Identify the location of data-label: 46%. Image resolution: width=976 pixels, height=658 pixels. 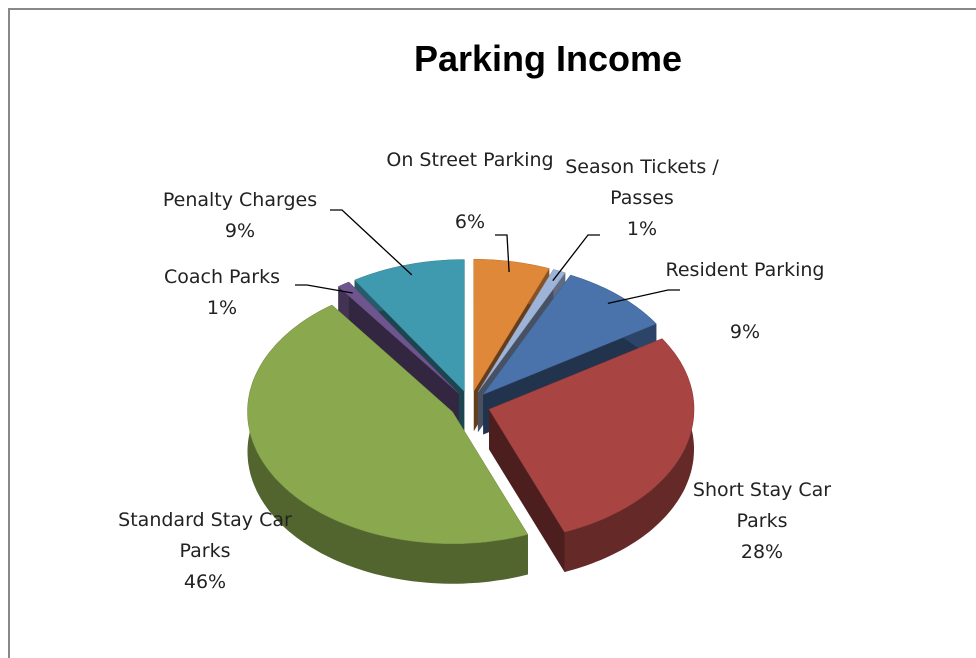
(205, 582).